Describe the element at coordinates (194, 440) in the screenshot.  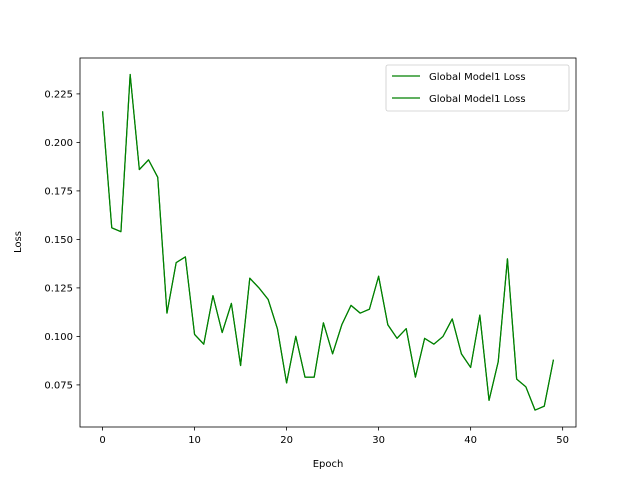
I see `x-tick-label: 10` at that location.